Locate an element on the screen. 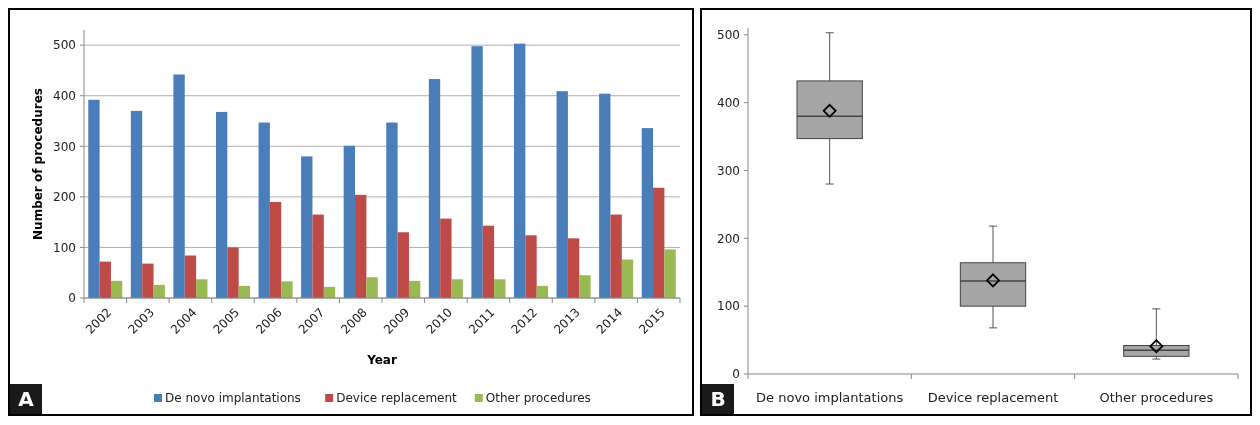  x-tick-label: Device replacement is located at coordinates (993, 397).